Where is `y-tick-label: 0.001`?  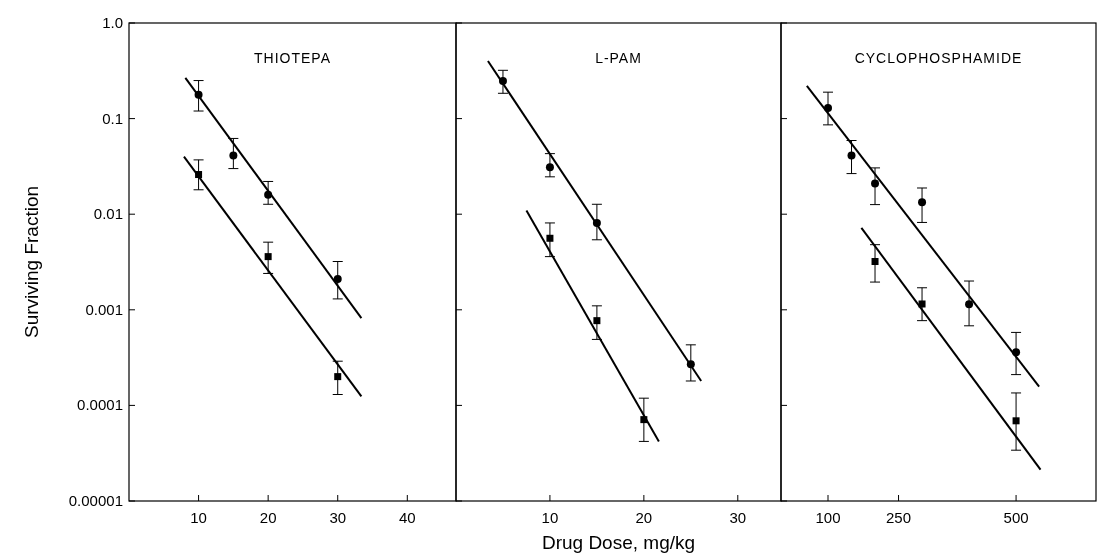 y-tick-label: 0.001 is located at coordinates (104, 309).